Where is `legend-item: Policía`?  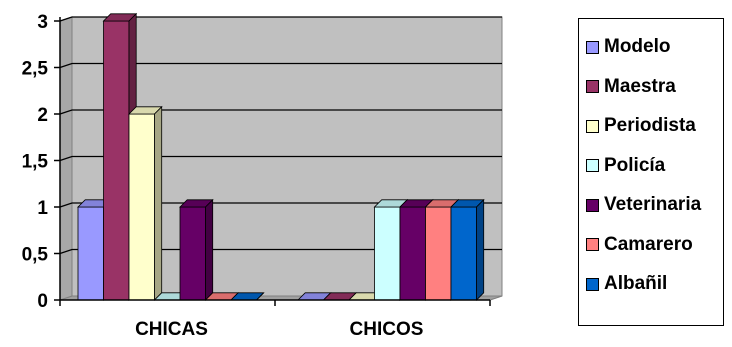
legend-item: Policía is located at coordinates (625, 166).